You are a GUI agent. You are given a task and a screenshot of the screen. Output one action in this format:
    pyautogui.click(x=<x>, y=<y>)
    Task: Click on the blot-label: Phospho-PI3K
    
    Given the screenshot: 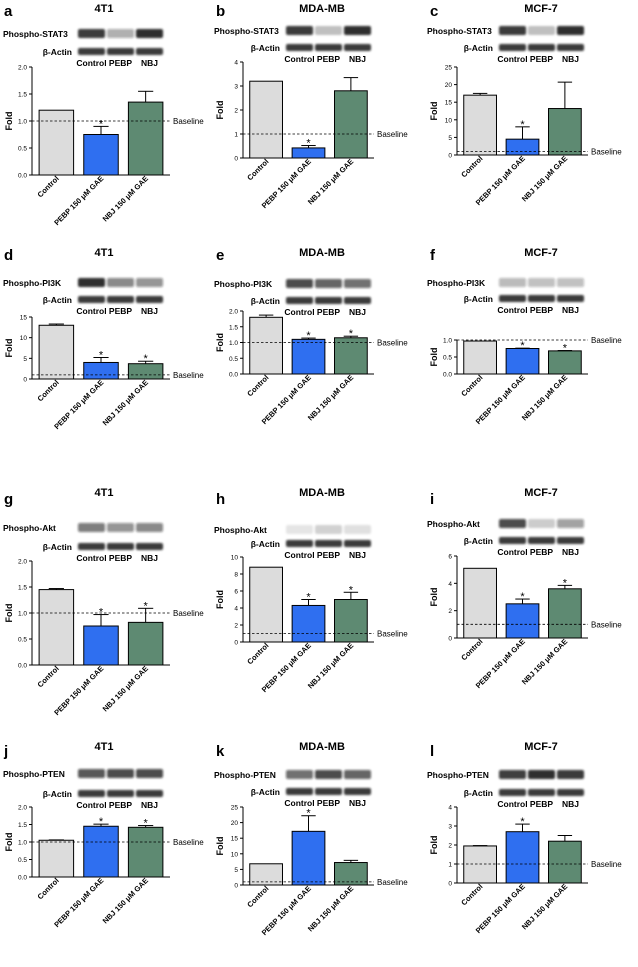 What is the action you would take?
    pyautogui.click(x=32, y=283)
    